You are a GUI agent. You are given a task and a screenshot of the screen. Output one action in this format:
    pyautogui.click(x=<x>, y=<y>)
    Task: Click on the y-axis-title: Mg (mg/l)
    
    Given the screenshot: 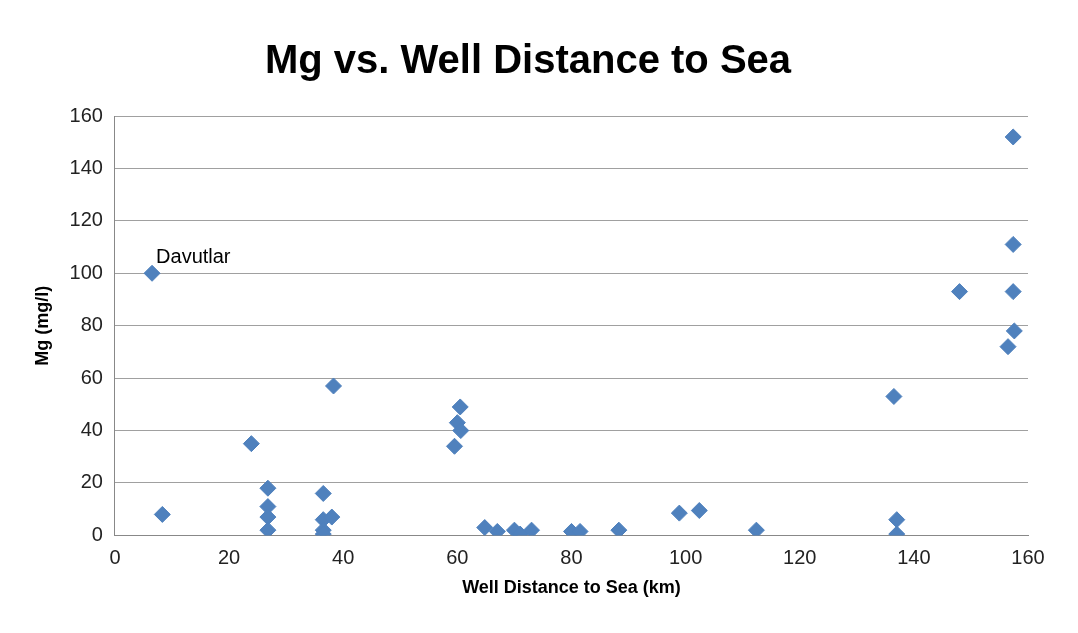 What is the action you would take?
    pyautogui.click(x=41, y=325)
    